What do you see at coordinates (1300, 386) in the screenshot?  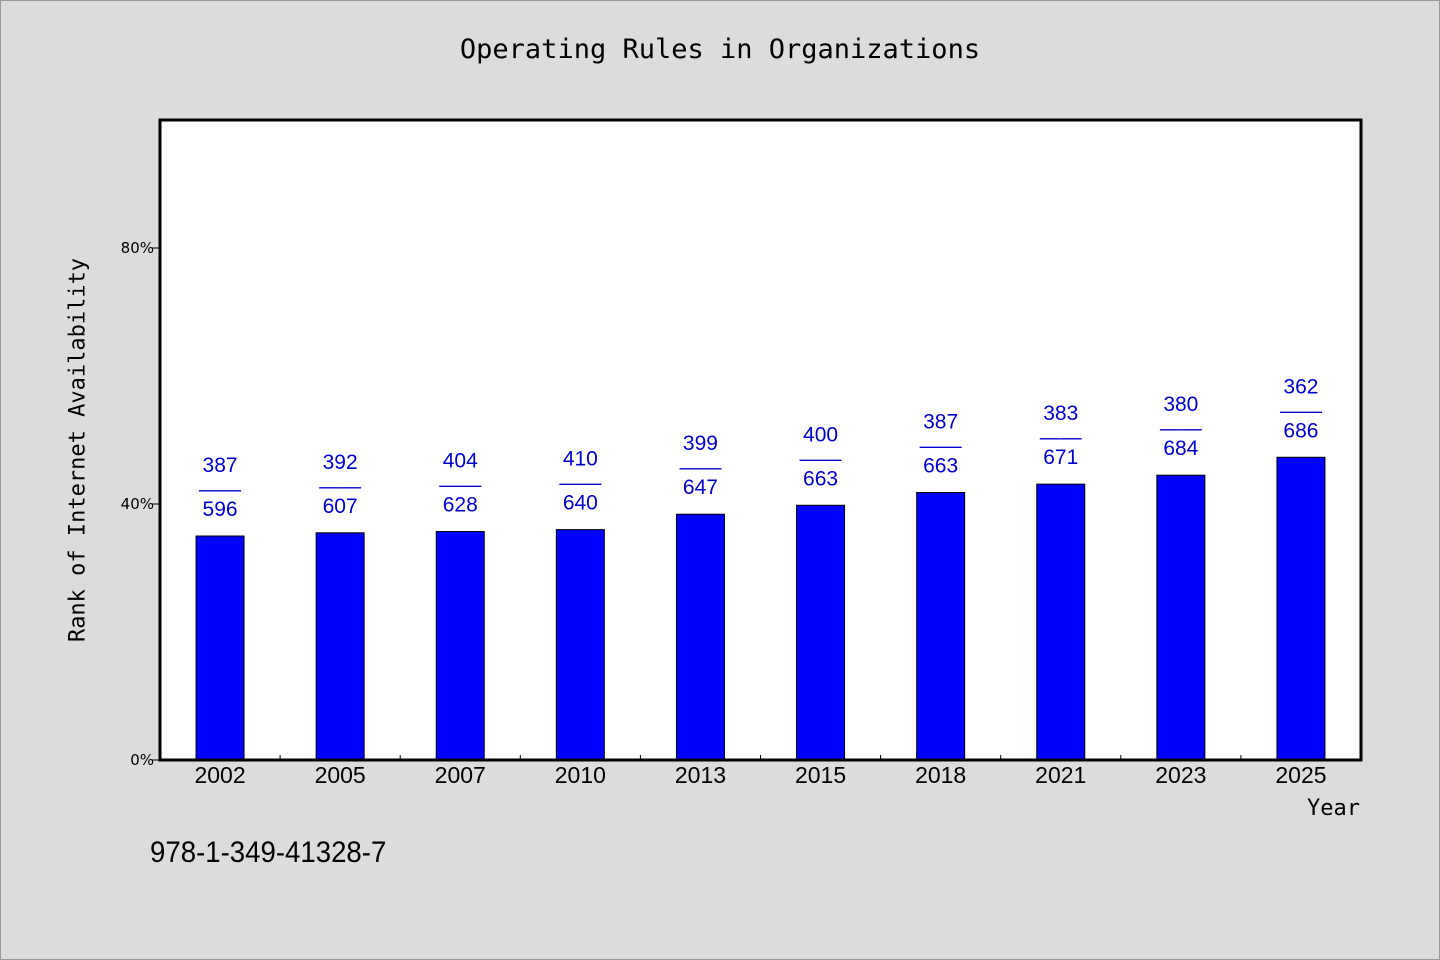 I see `data-label-top-2025: 362` at bounding box center [1300, 386].